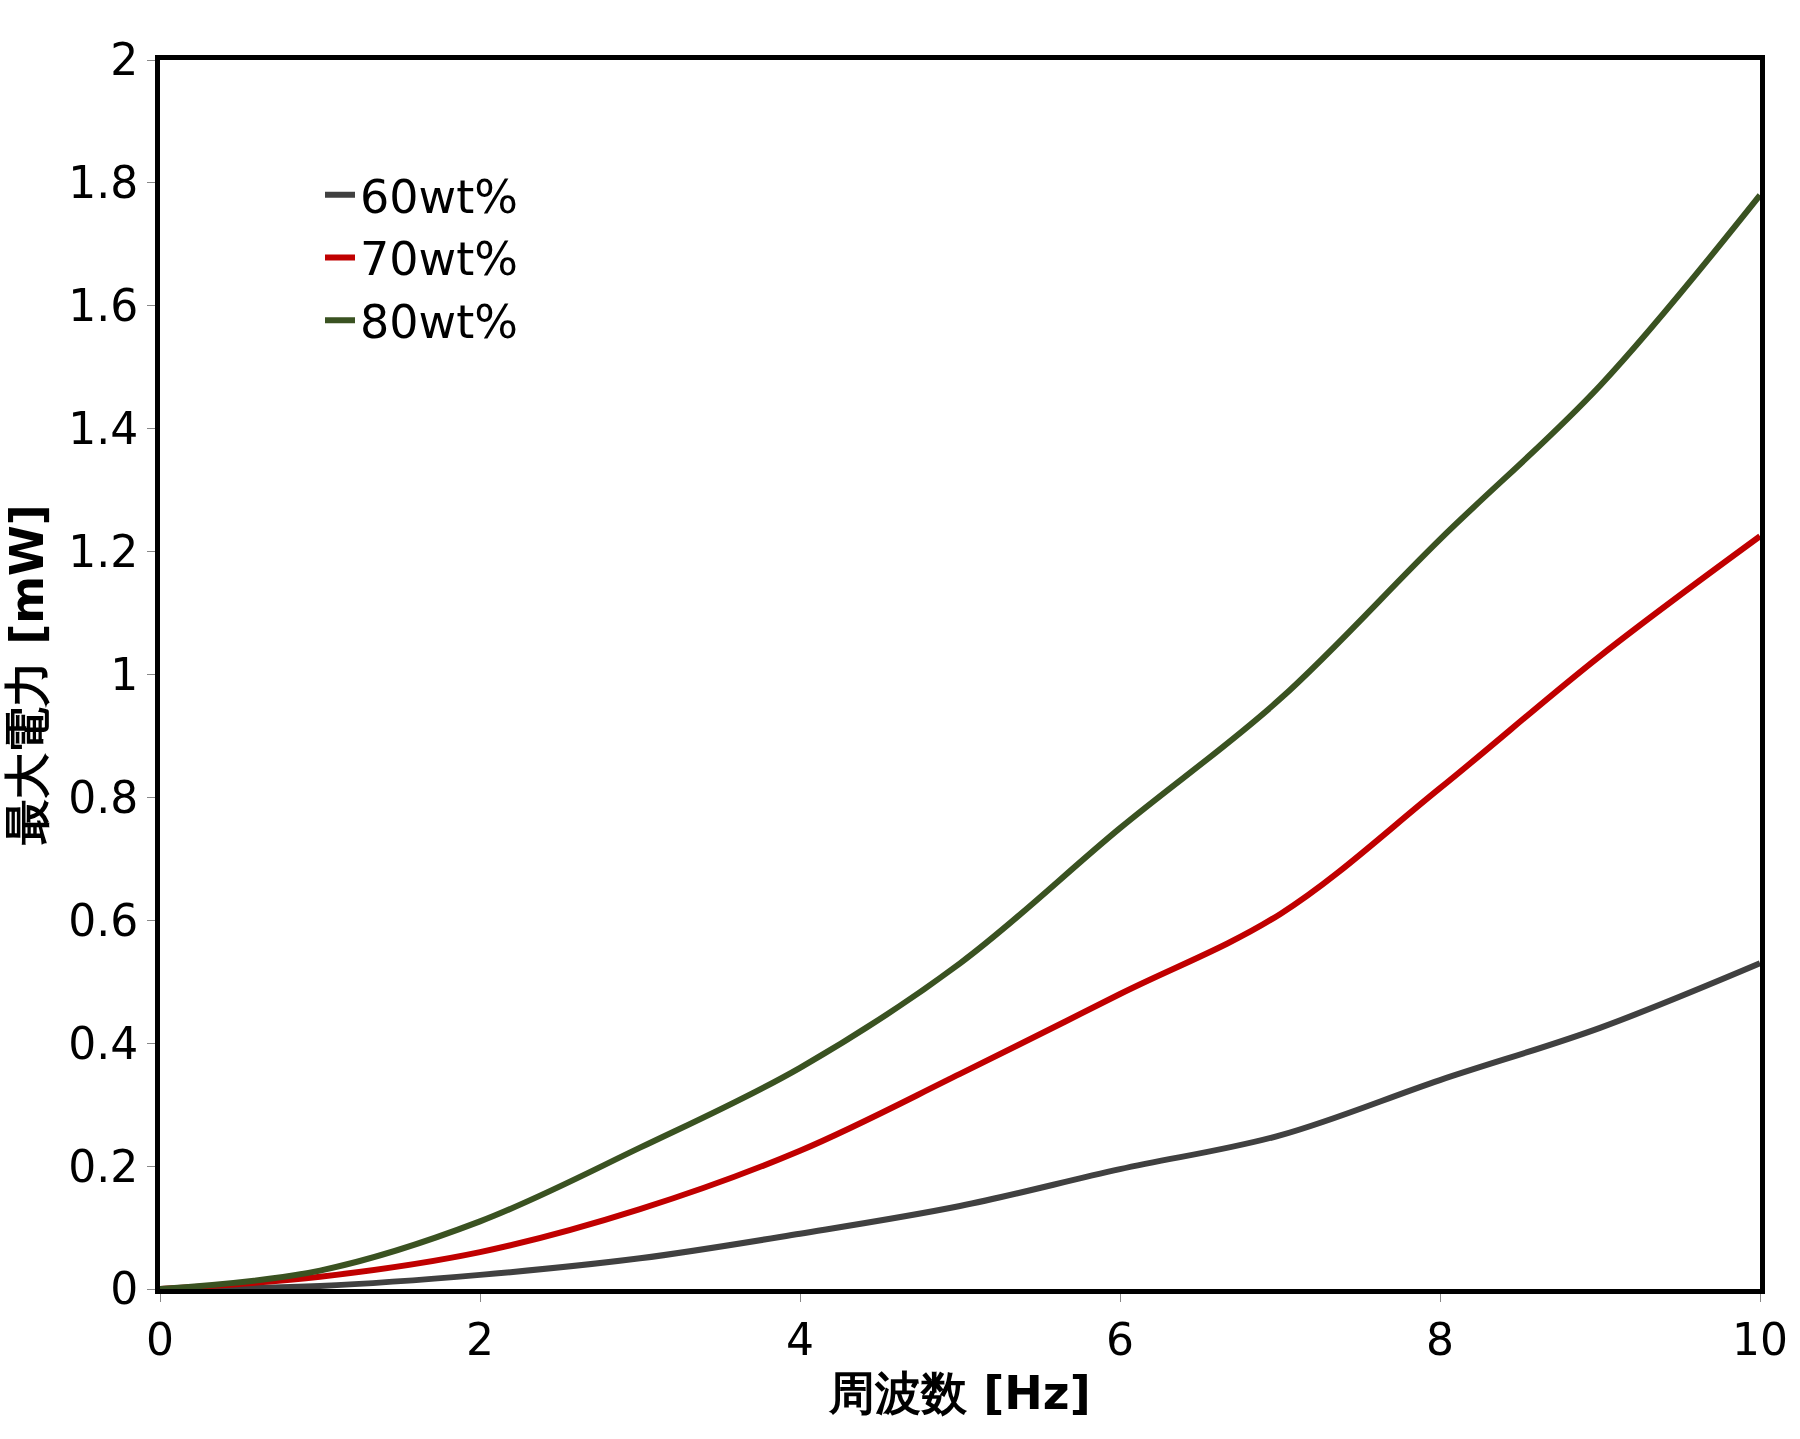  I want to click on y-tick-label: 1, so click(124, 674).